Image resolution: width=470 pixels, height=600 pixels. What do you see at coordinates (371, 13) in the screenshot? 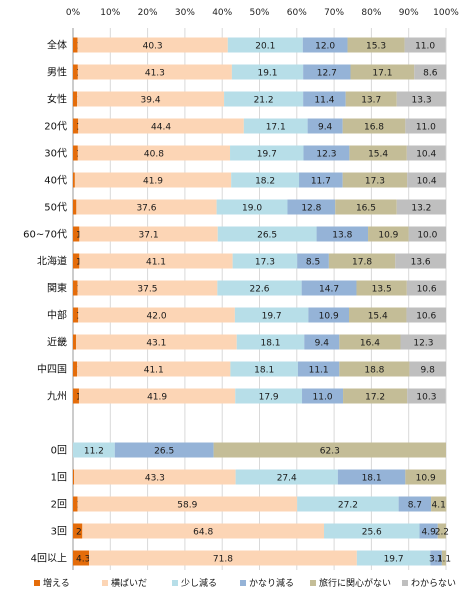
I see `x-tick-label: 80%` at bounding box center [371, 13].